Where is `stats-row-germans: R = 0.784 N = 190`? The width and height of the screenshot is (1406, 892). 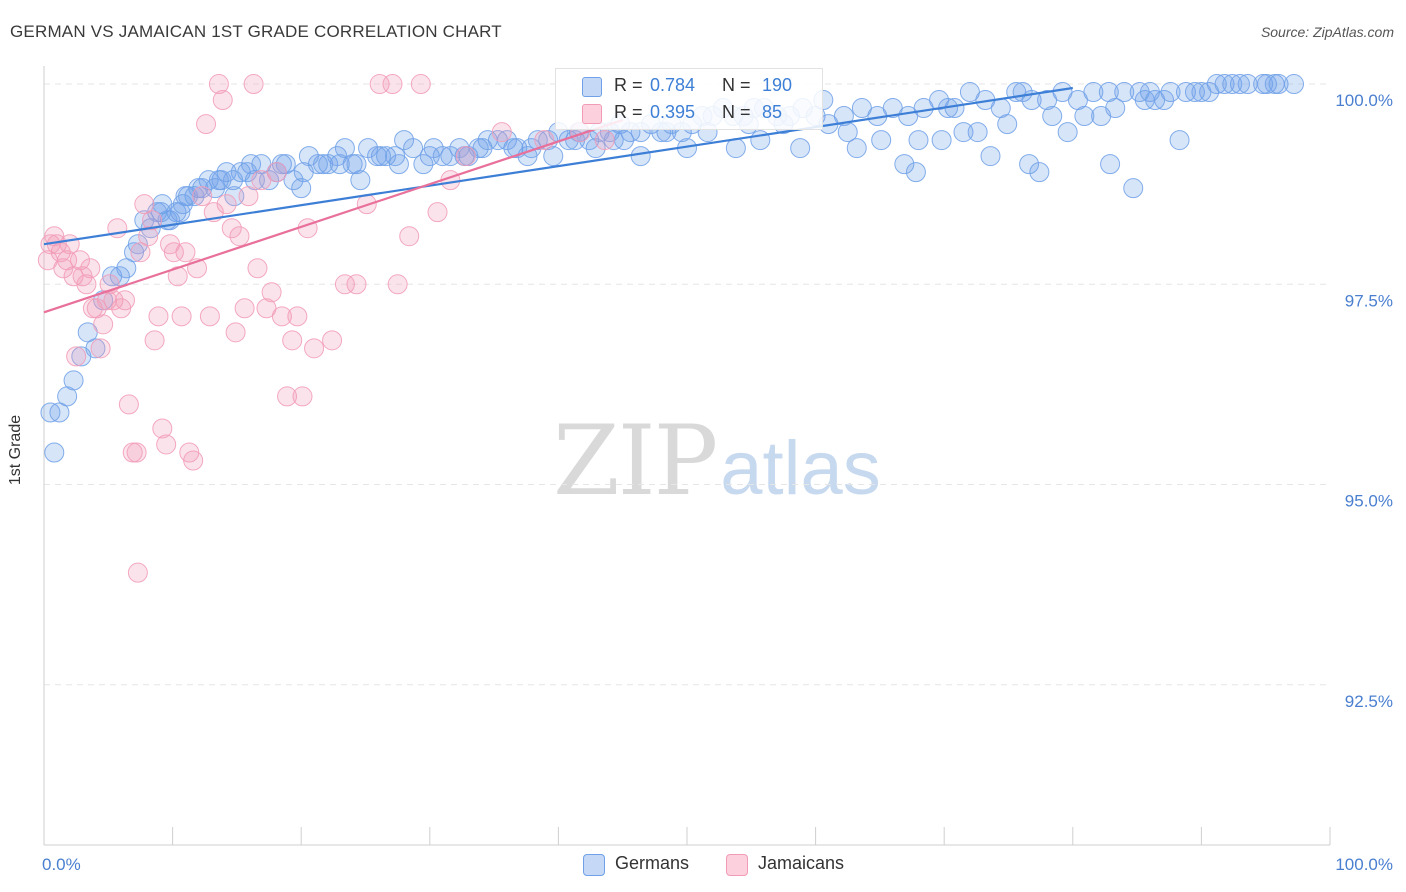
stats-row-germans: R = 0.784 N = 190 is located at coordinates (689, 86).